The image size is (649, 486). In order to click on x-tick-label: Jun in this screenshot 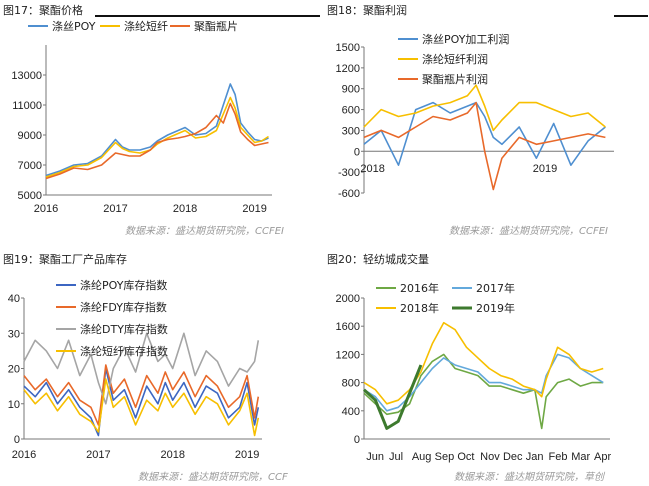, I will do `click(375, 457)`.